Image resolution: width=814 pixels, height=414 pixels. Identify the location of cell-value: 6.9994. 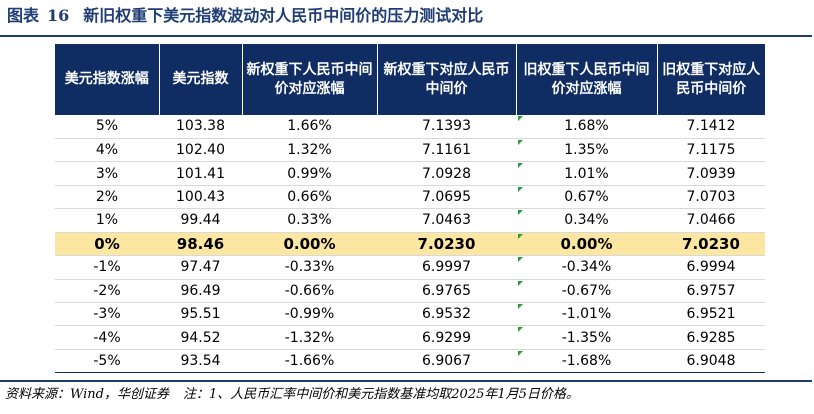
(711, 267).